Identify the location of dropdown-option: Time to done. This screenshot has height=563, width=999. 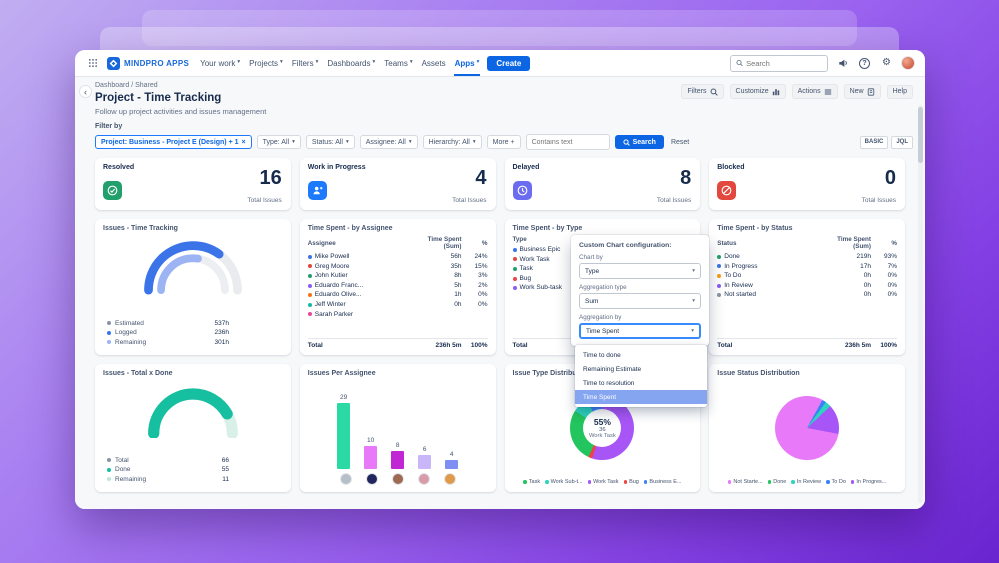
(602, 355).